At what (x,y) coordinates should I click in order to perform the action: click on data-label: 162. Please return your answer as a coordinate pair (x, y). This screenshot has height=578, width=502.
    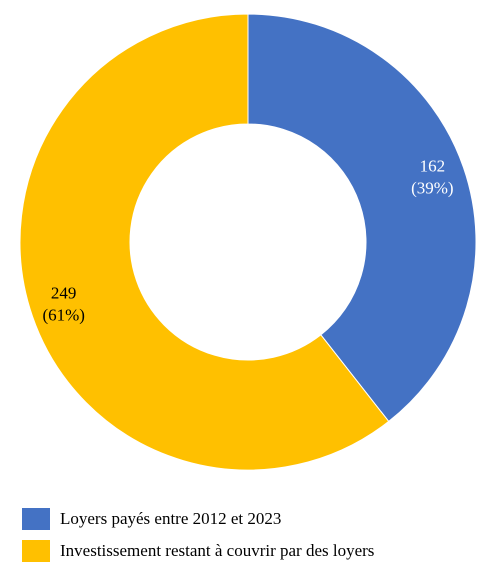
    Looking at the image, I should click on (433, 165).